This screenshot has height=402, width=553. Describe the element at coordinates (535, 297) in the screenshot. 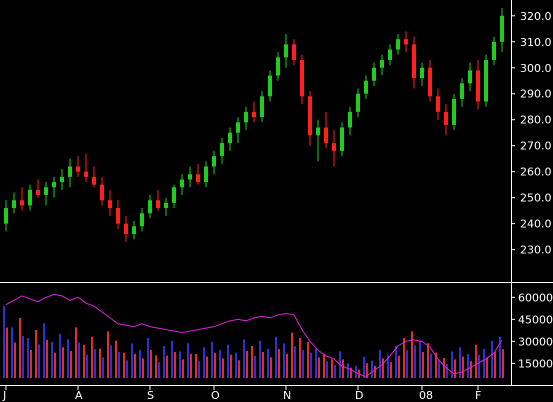

I see `indicator-tick-label: 60000` at that location.